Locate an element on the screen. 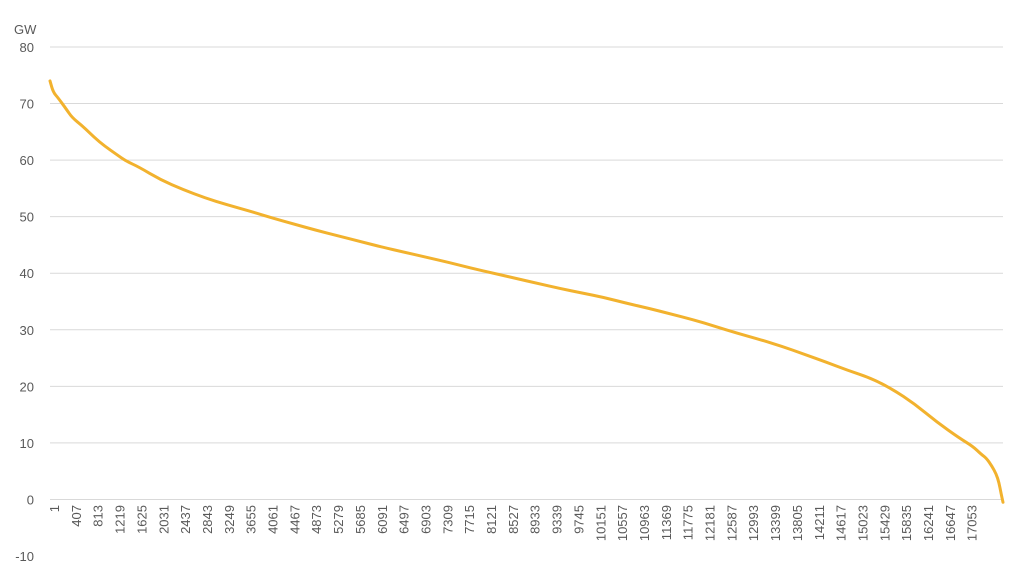 This screenshot has height=574, width=1020. x-tick-label: 5279 is located at coordinates (338, 519).